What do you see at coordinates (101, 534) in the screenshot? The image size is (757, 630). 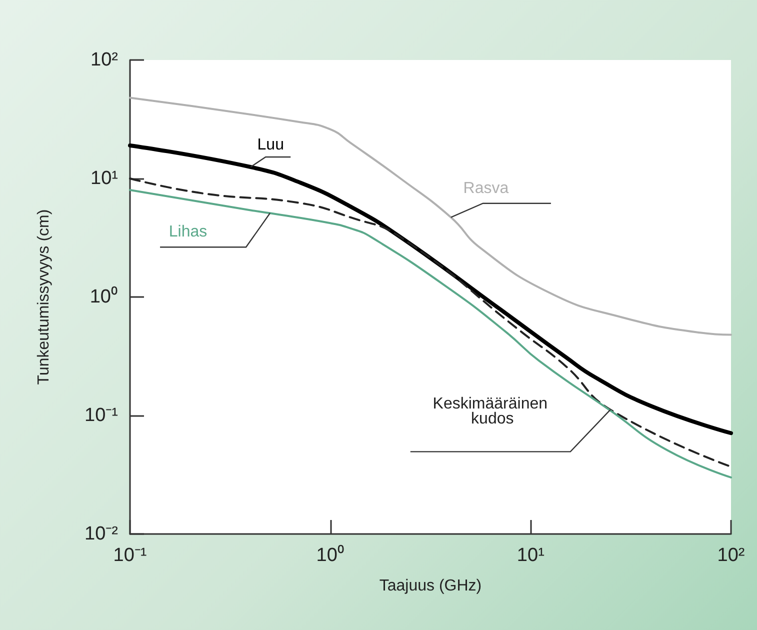 I see `y-tick-label: 10⁻²` at bounding box center [101, 534].